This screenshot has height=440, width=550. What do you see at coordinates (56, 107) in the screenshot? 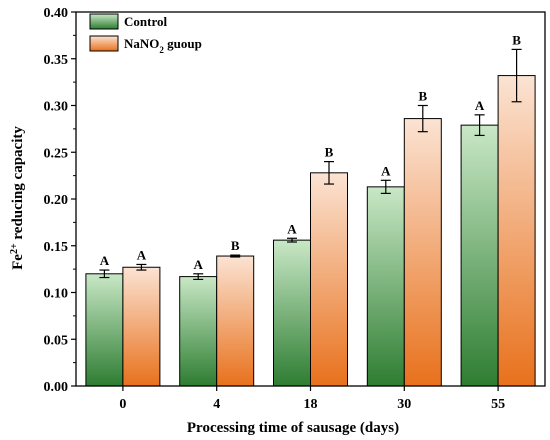
I see `y-tick-label: 0.30` at bounding box center [56, 107].